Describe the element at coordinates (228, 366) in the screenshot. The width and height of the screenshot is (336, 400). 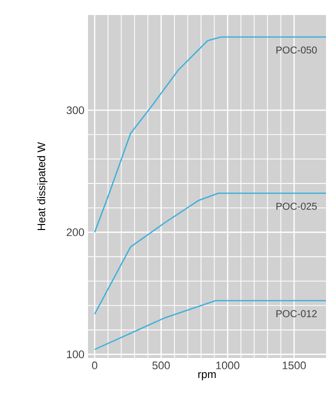
I see `x-tick-label: 1000` at that location.